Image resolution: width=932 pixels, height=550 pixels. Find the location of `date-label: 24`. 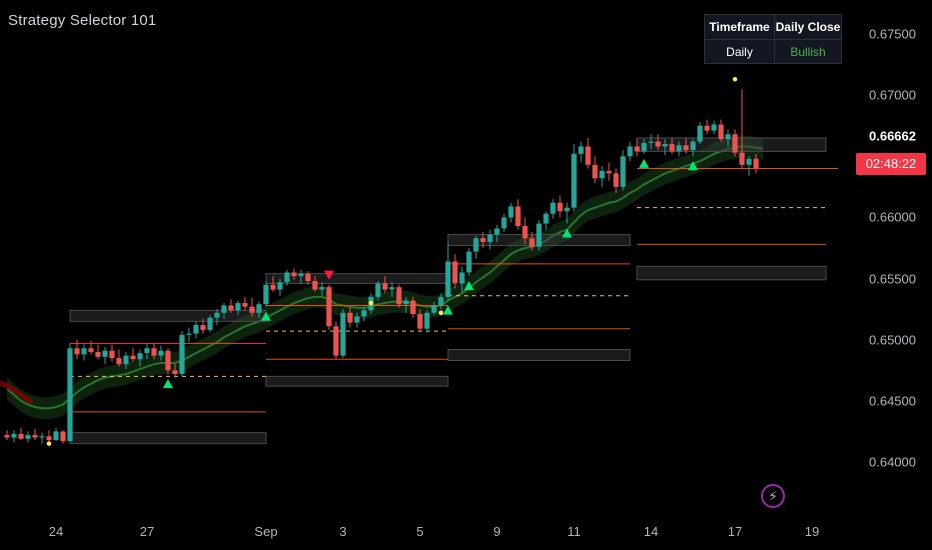

date-label: 24 is located at coordinates (56, 531).